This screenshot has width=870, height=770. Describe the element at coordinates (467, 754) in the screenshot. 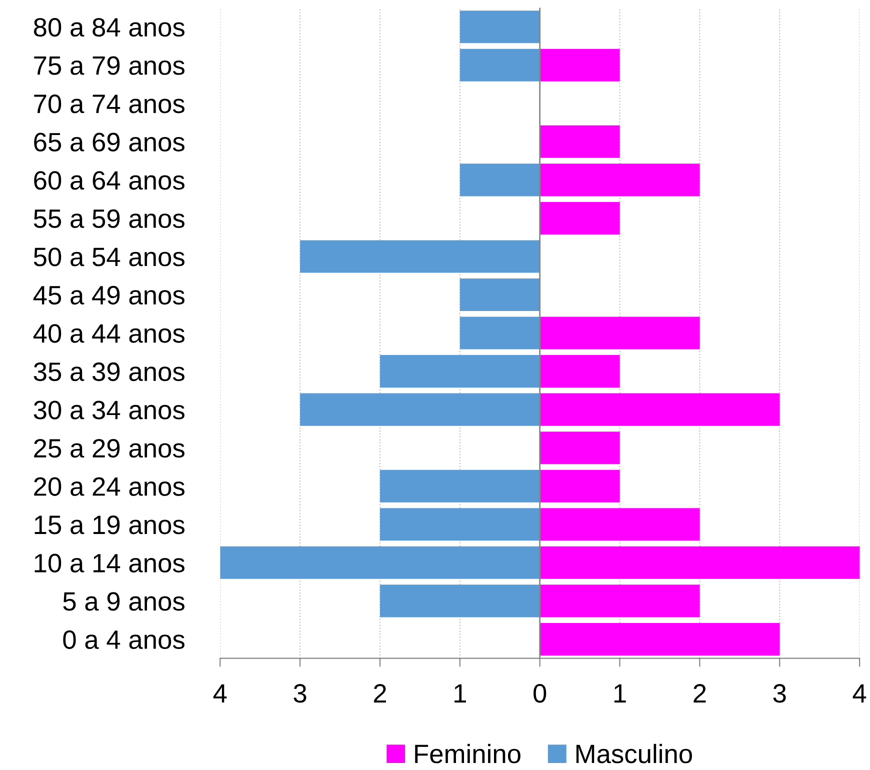

I see `legend-label: Feminino` at that location.